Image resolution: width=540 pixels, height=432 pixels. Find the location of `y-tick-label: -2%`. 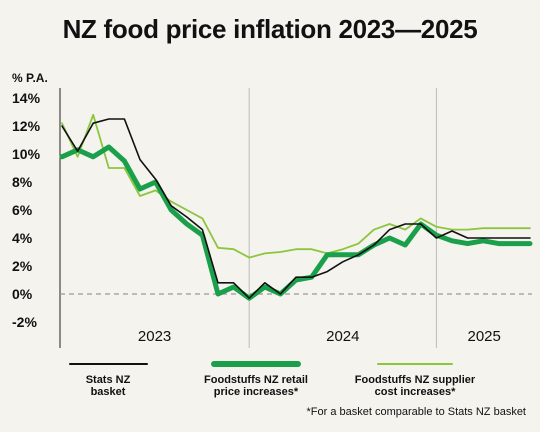

y-tick-label: -2% is located at coordinates (24, 322).